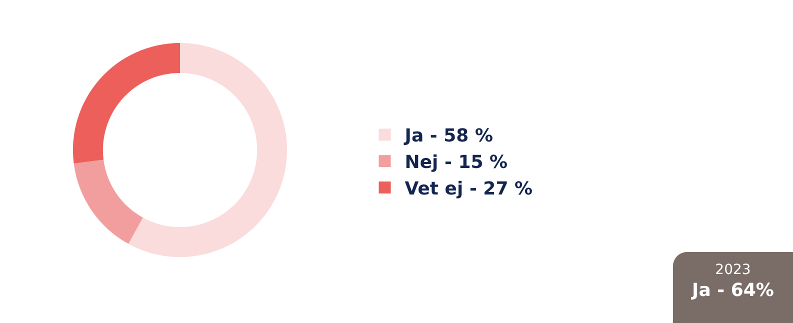 The width and height of the screenshot is (793, 323). What do you see at coordinates (468, 189) in the screenshot?
I see `legend-label: Vet ej - 27 %` at bounding box center [468, 189].